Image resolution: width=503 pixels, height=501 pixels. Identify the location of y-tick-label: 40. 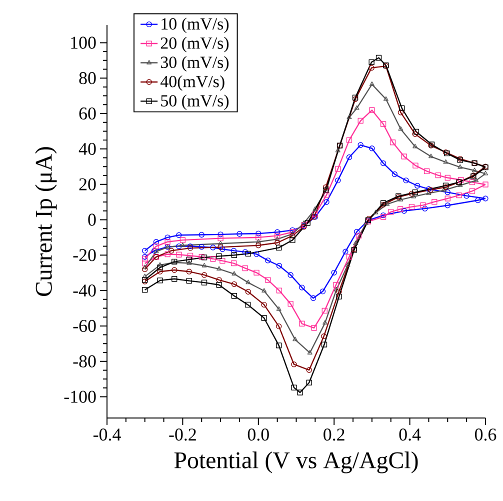
(87, 148).